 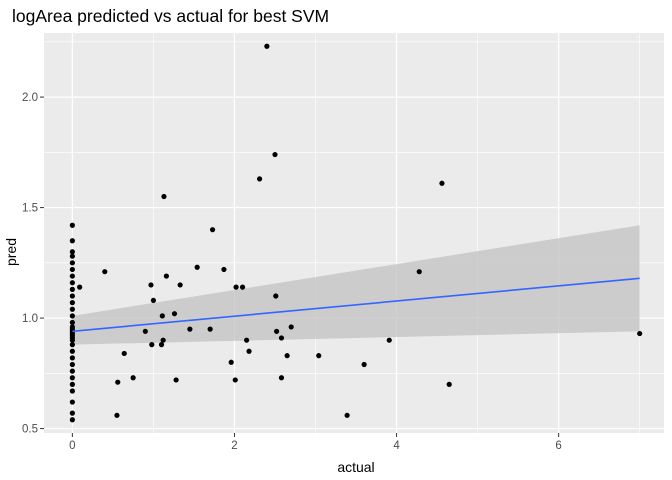 What do you see at coordinates (396, 446) in the screenshot?
I see `x-tick-label: 4` at bounding box center [396, 446].